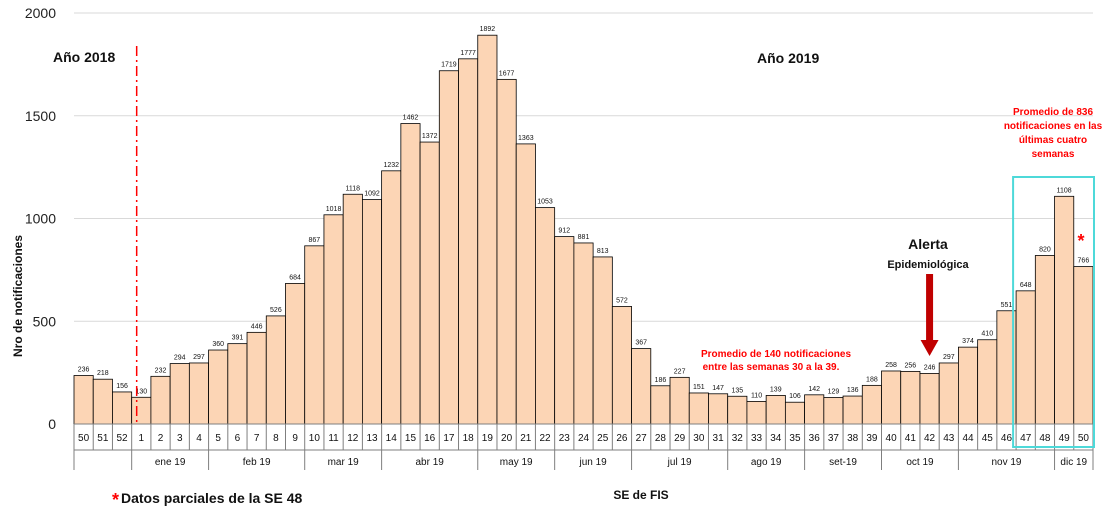 The image size is (1105, 514). Describe the element at coordinates (766, 462) in the screenshot. I see `month-label: ago 19` at that location.